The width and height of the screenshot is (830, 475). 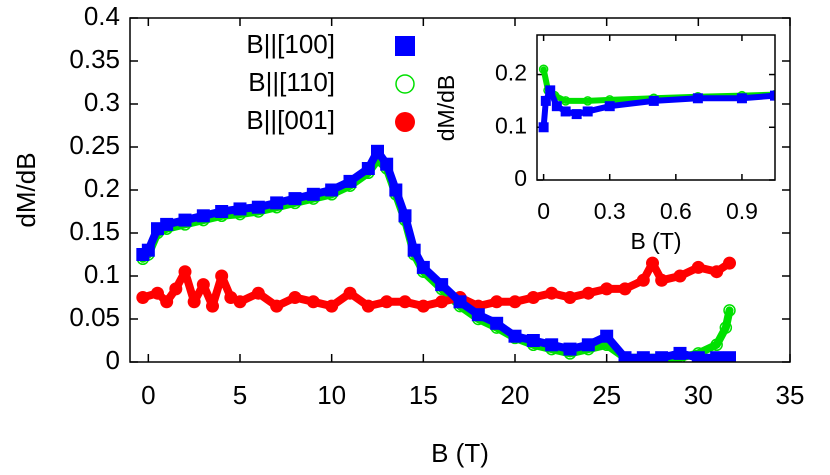 I want to click on x-tick-label: 0.9, so click(x=742, y=211).